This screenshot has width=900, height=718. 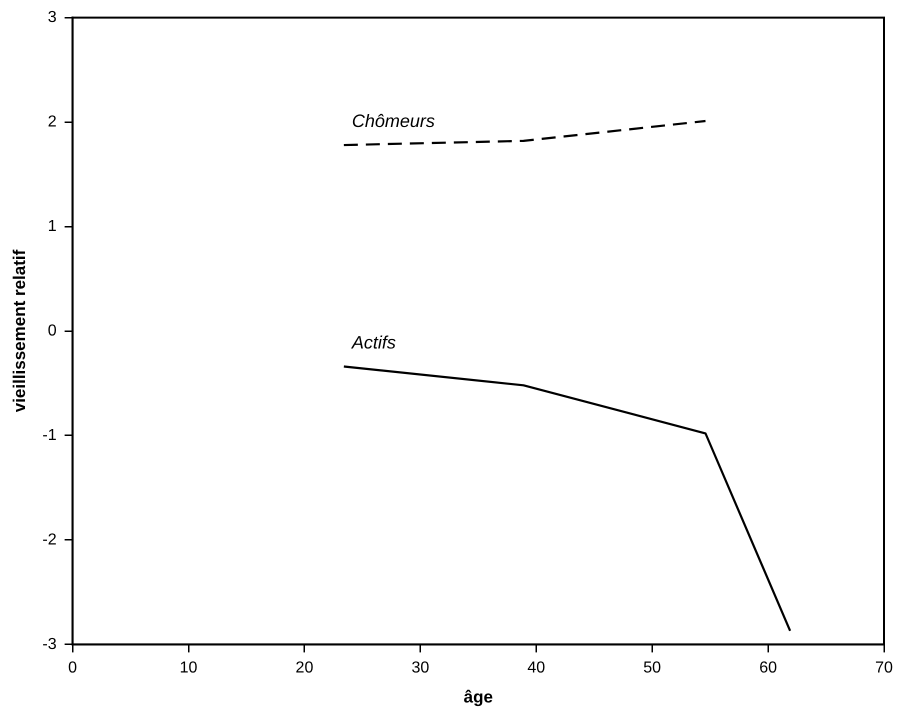 I want to click on y-tick-label: 1, so click(x=52, y=226).